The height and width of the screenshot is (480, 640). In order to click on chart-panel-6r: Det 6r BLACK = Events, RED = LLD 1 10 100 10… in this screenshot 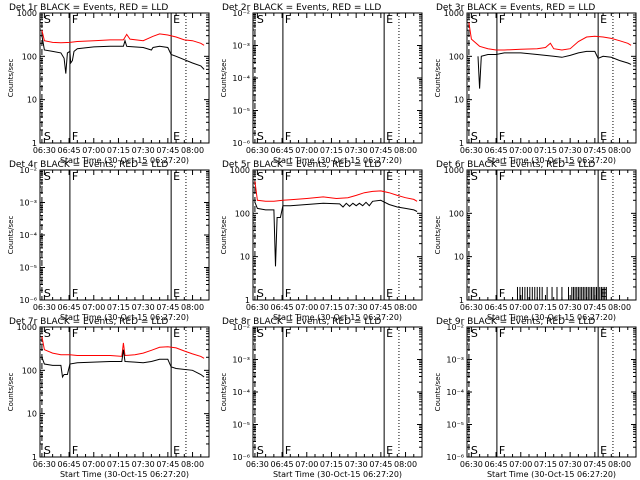, I will do `click(535, 241)`.